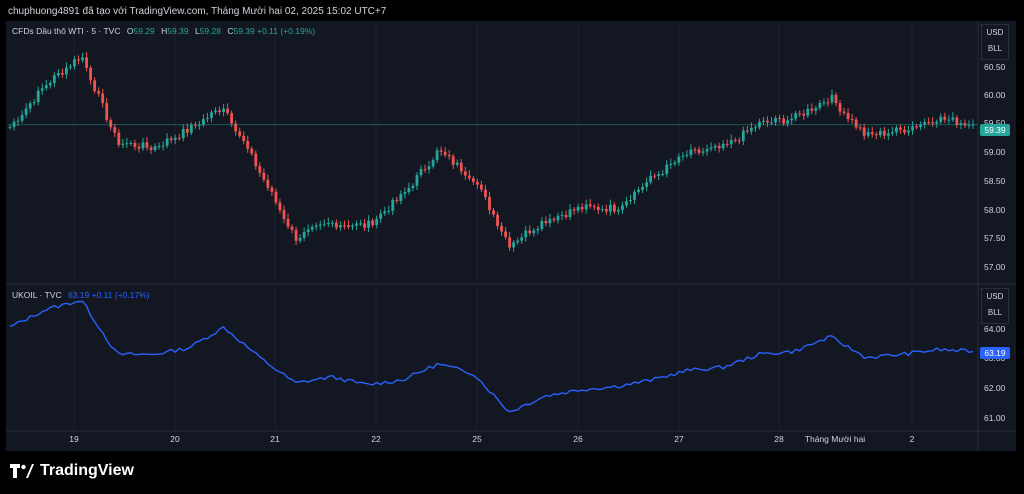  What do you see at coordinates (995, 48) in the screenshot?
I see `top-unit: BLL` at bounding box center [995, 48].